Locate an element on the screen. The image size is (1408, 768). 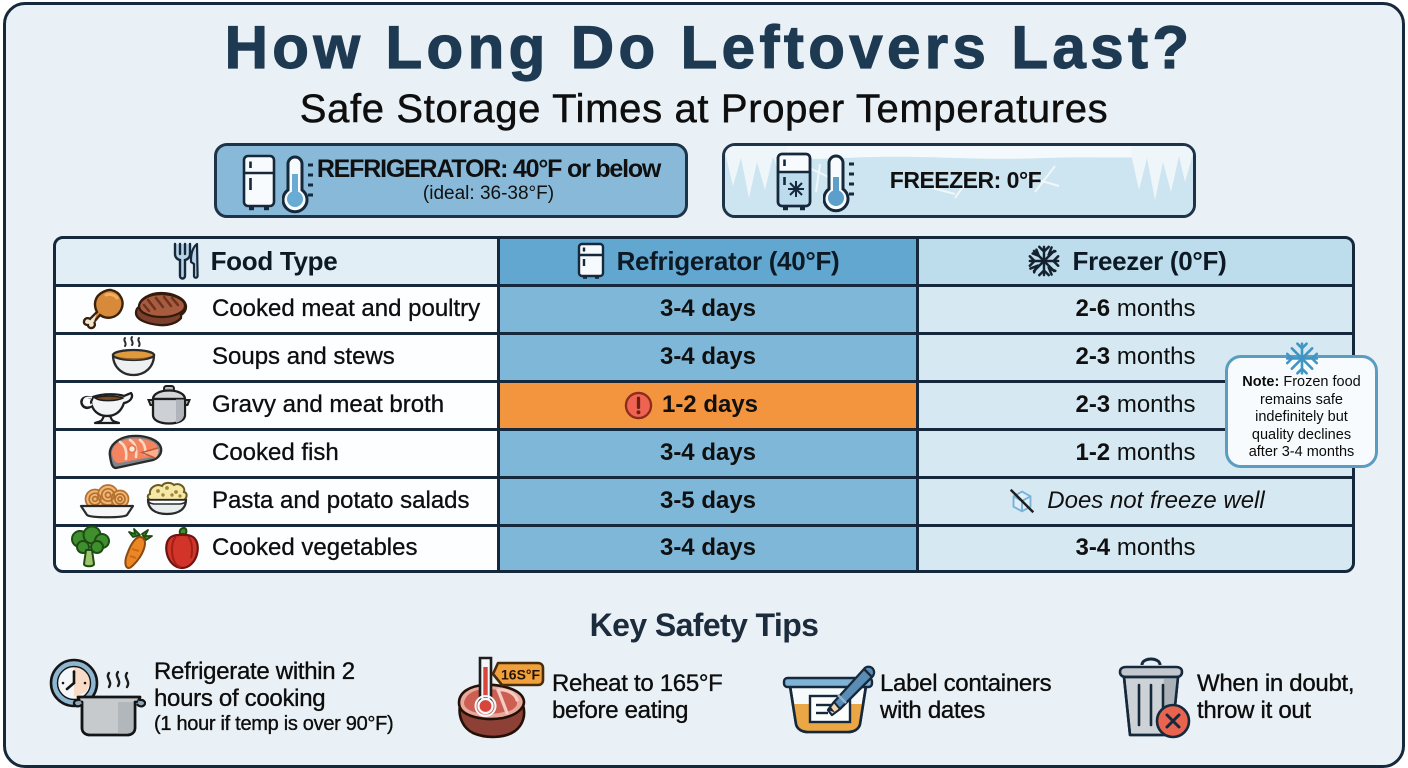
svg-text: 16S°F is located at coordinates (521, 675).